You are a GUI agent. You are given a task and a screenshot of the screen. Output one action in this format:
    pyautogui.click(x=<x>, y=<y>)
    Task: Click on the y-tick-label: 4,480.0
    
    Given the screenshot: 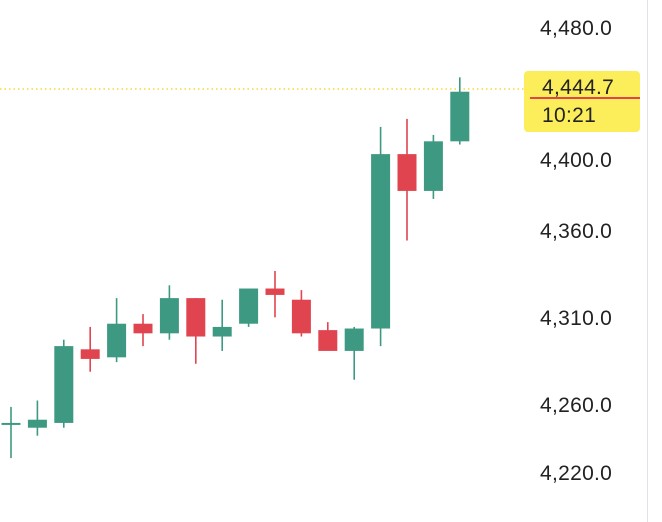 What is the action you would take?
    pyautogui.click(x=576, y=28)
    